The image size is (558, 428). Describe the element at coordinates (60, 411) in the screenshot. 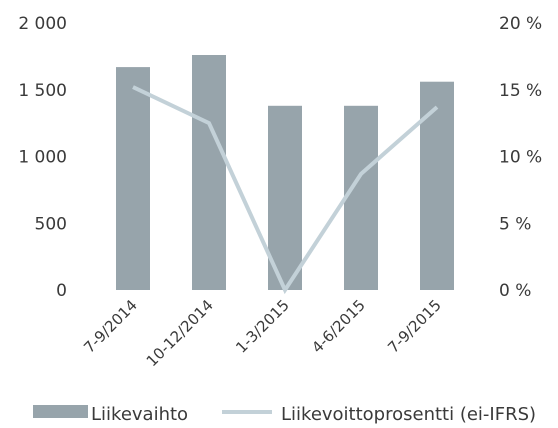

I see `legend-swatch-bar` at that location.